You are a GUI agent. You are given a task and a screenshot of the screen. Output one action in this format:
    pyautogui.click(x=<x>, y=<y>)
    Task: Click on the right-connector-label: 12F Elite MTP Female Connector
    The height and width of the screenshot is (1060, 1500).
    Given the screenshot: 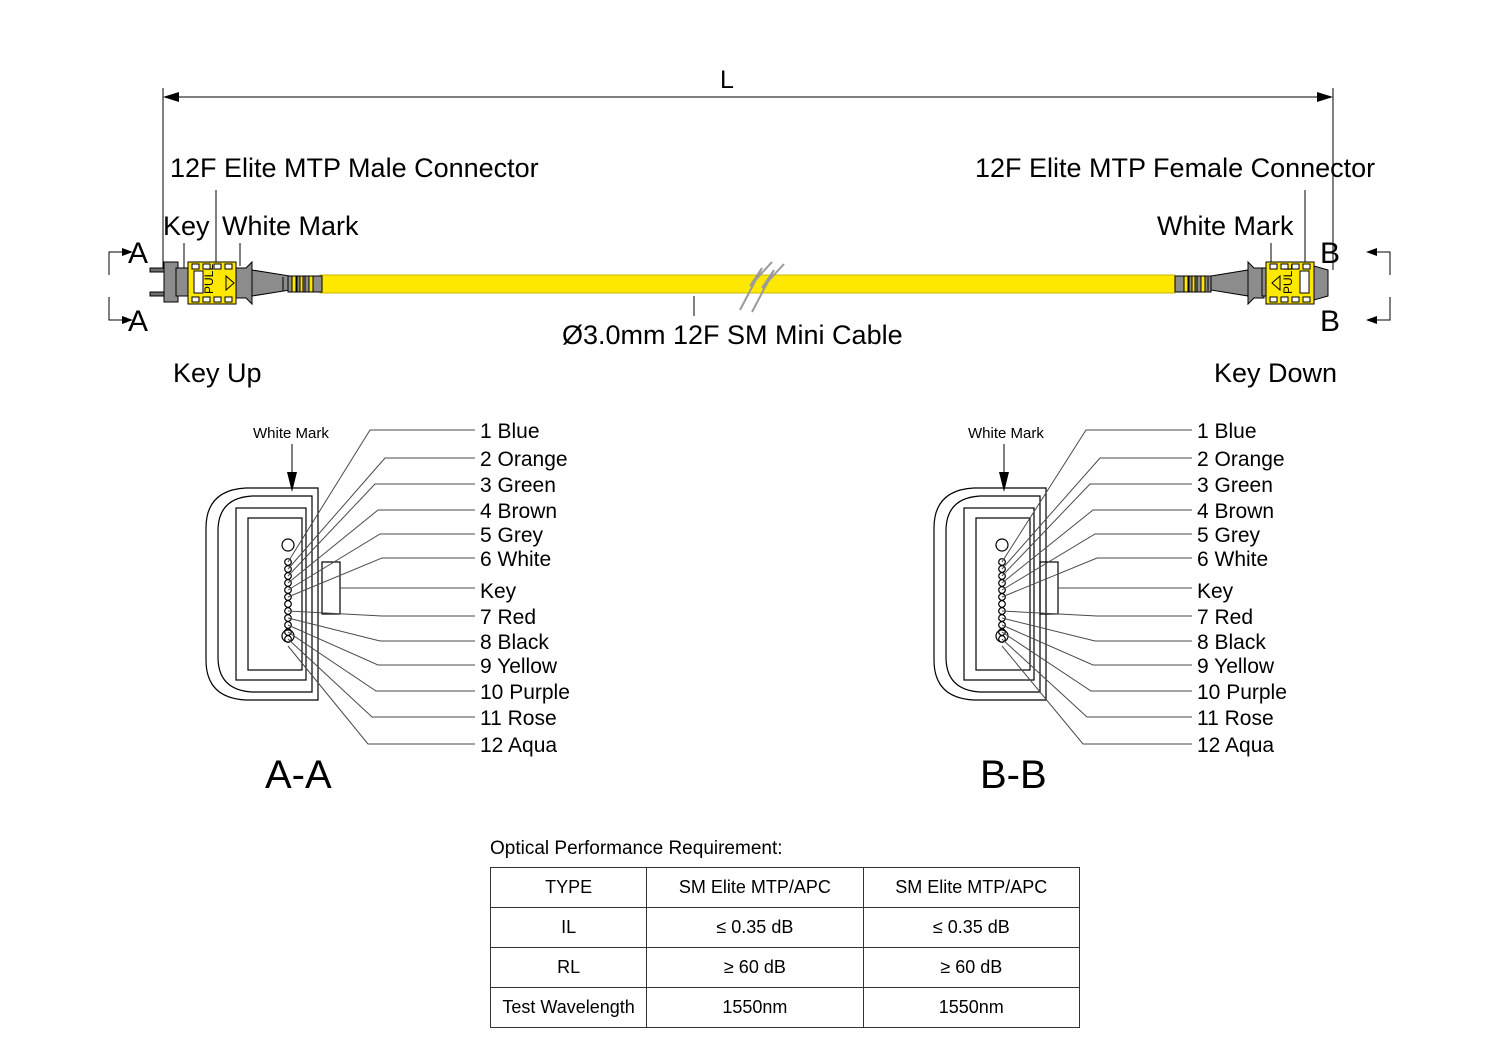 What is the action you would take?
    pyautogui.click(x=1175, y=168)
    